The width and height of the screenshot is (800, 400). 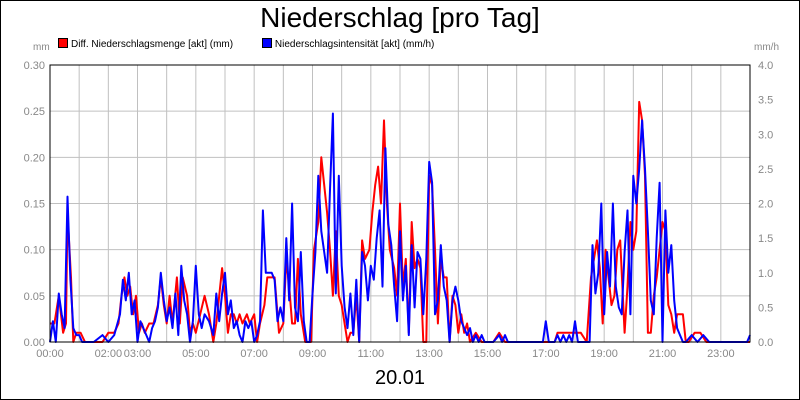 I want to click on right-tick-label: 3.5, so click(x=765, y=101).